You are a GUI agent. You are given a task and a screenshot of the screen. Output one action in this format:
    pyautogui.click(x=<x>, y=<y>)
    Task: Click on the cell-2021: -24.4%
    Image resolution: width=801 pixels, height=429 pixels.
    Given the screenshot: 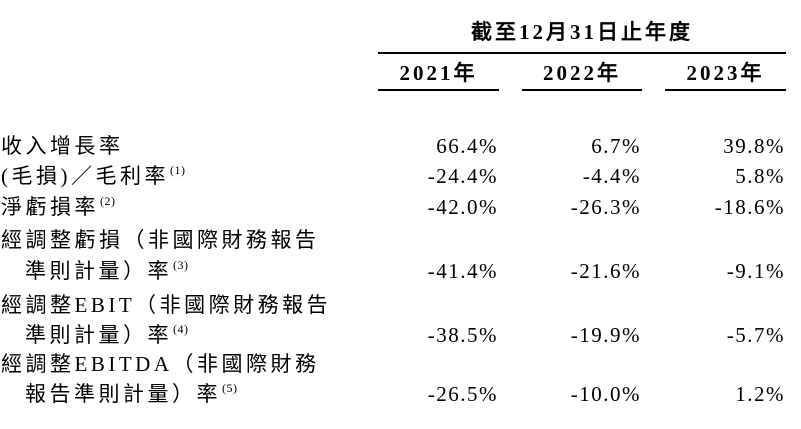 What is the action you would take?
    pyautogui.click(x=462, y=176)
    